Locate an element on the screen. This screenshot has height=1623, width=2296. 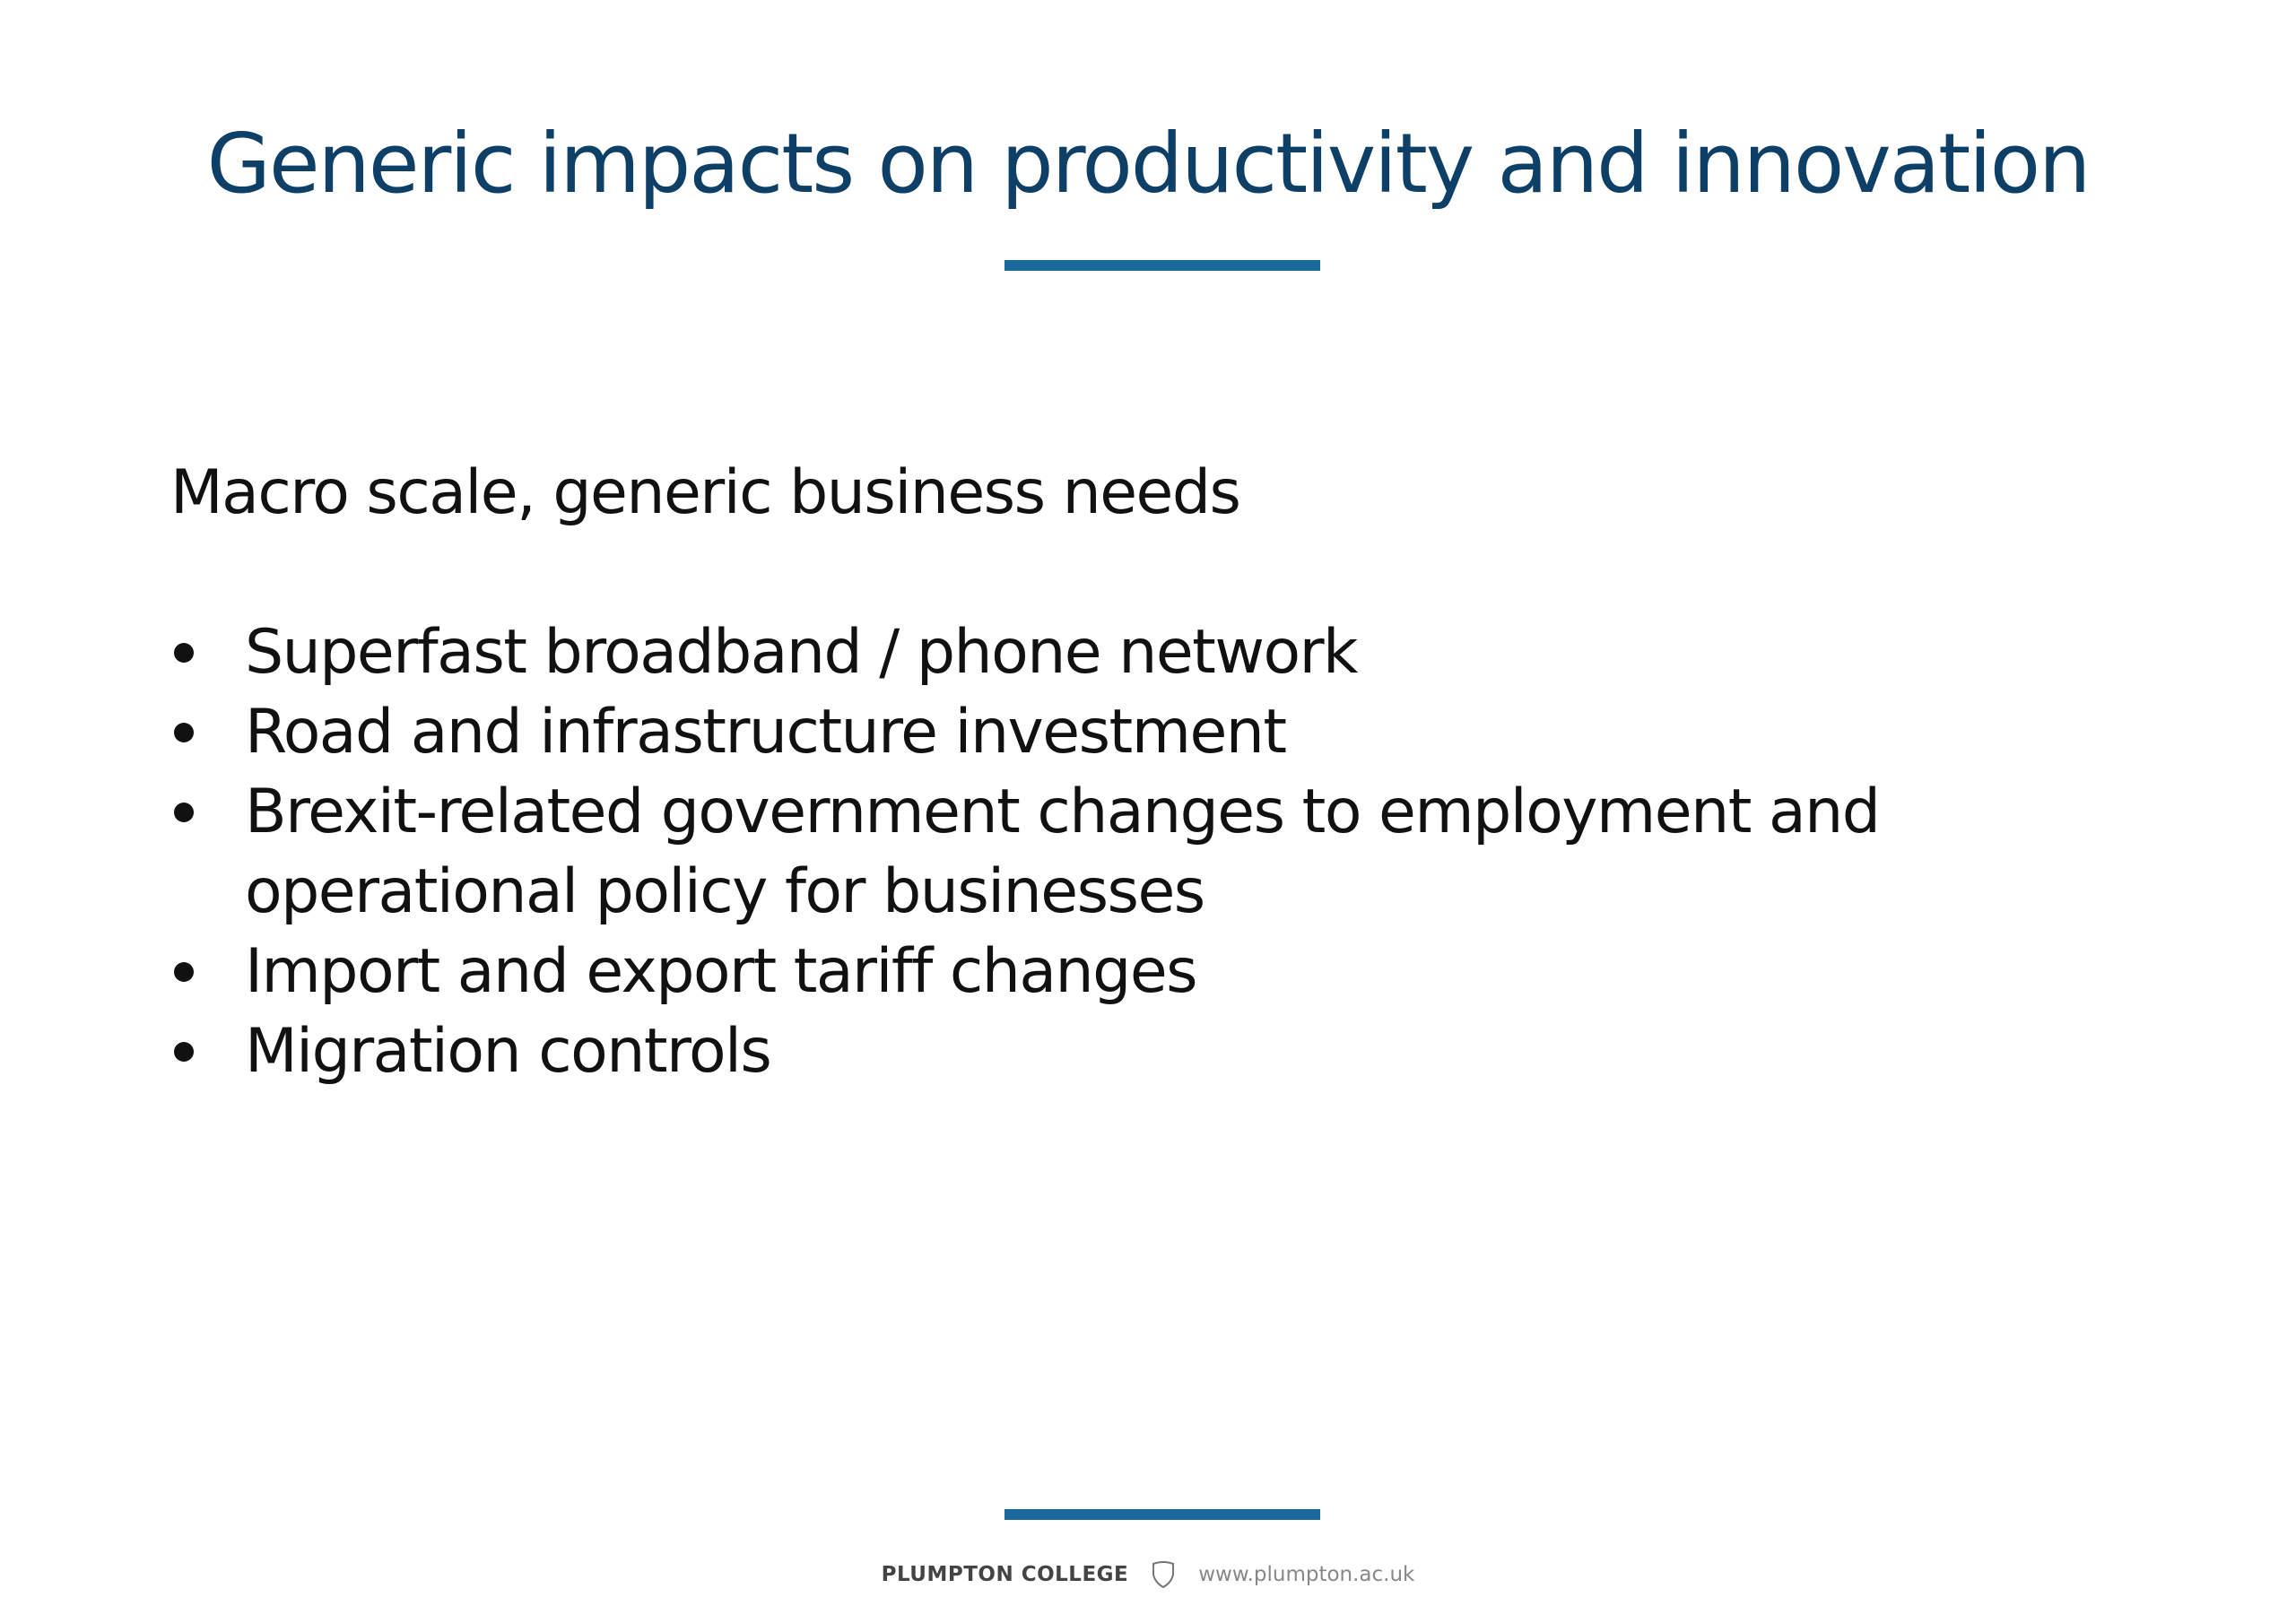
list-item: Migration controls is located at coordinates (1112, 1051).